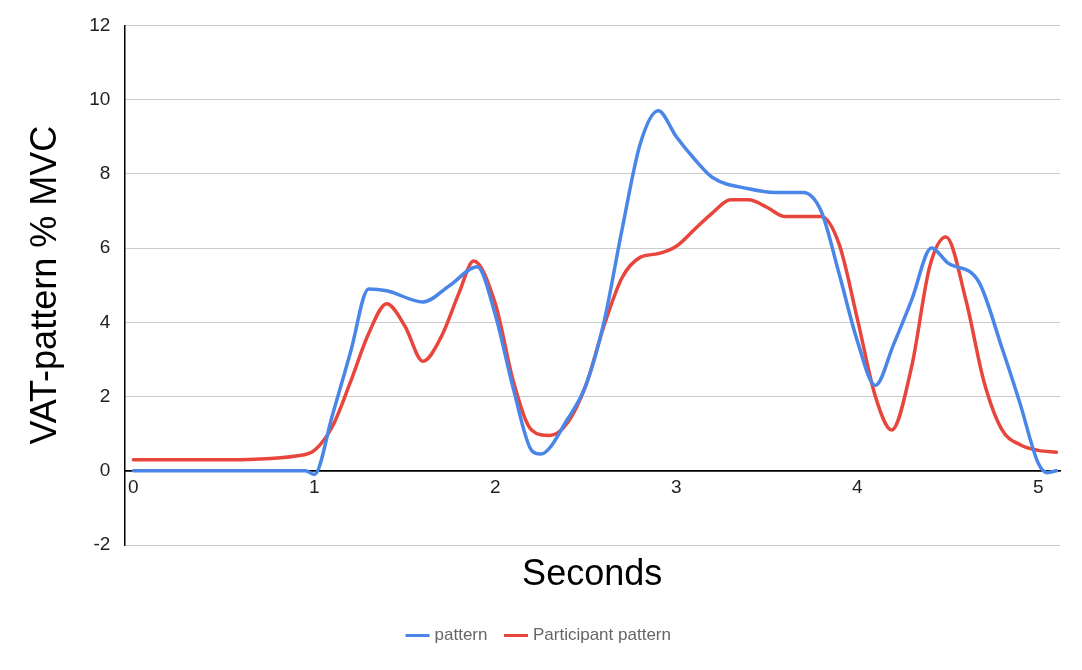 The width and height of the screenshot is (1082, 670). What do you see at coordinates (314, 487) in the screenshot?
I see `x-tick-label: 1` at bounding box center [314, 487].